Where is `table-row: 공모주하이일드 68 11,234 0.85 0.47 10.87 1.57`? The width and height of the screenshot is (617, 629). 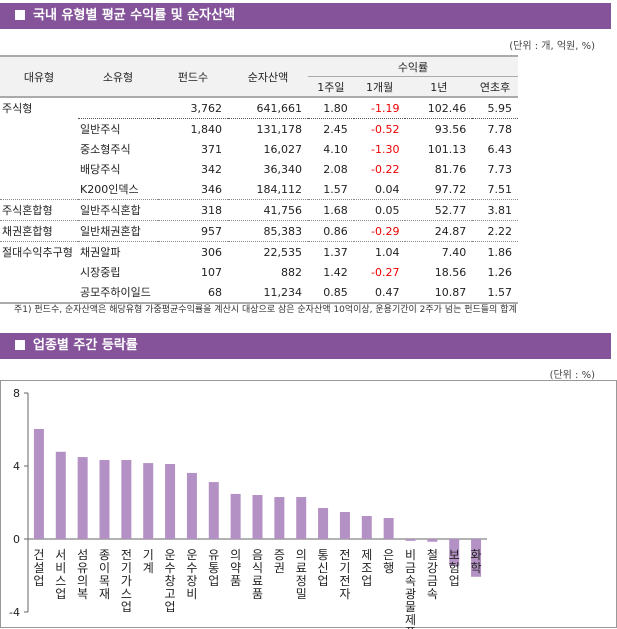 table-row: 공모주하이일드 68 11,234 0.85 0.47 10.87 1.57 is located at coordinates (259, 292).